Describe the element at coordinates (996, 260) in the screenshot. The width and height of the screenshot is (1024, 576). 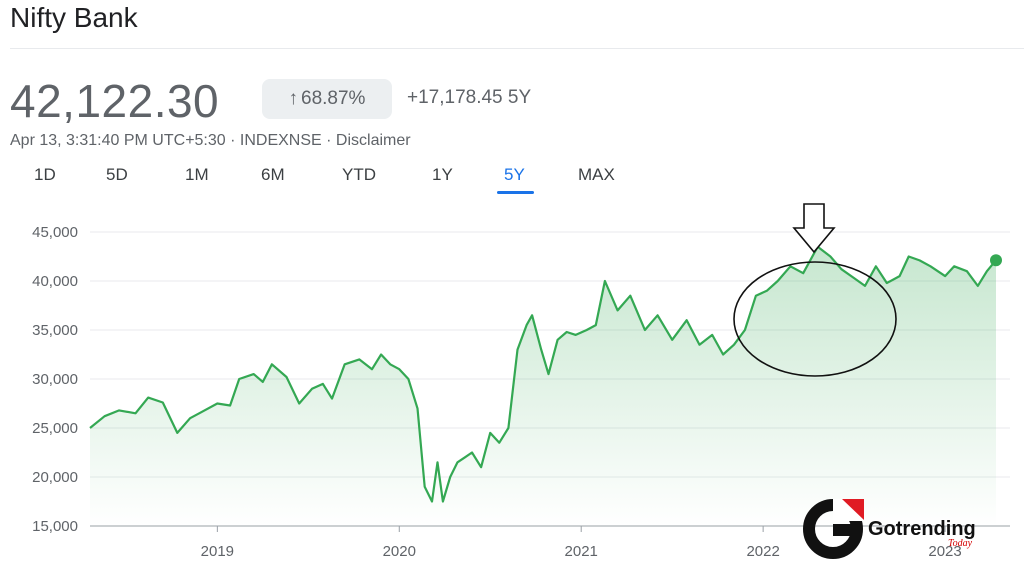
I see `last-price-dot` at that location.